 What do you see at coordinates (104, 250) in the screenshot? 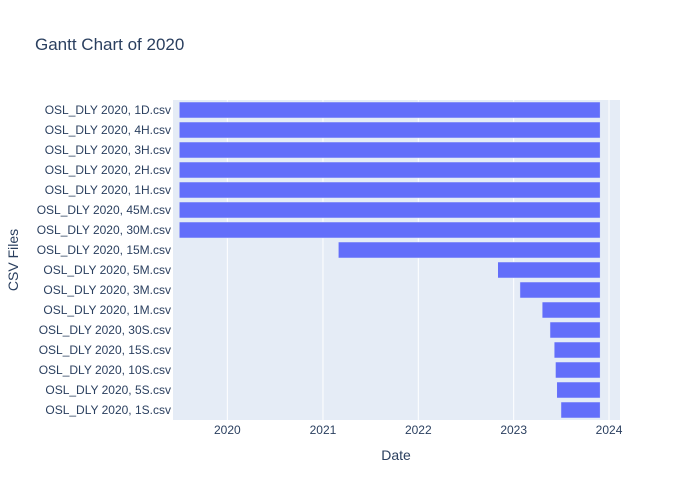
I see `y-tick-label: OSL_DLY 2020, 15M.csv` at bounding box center [104, 250].